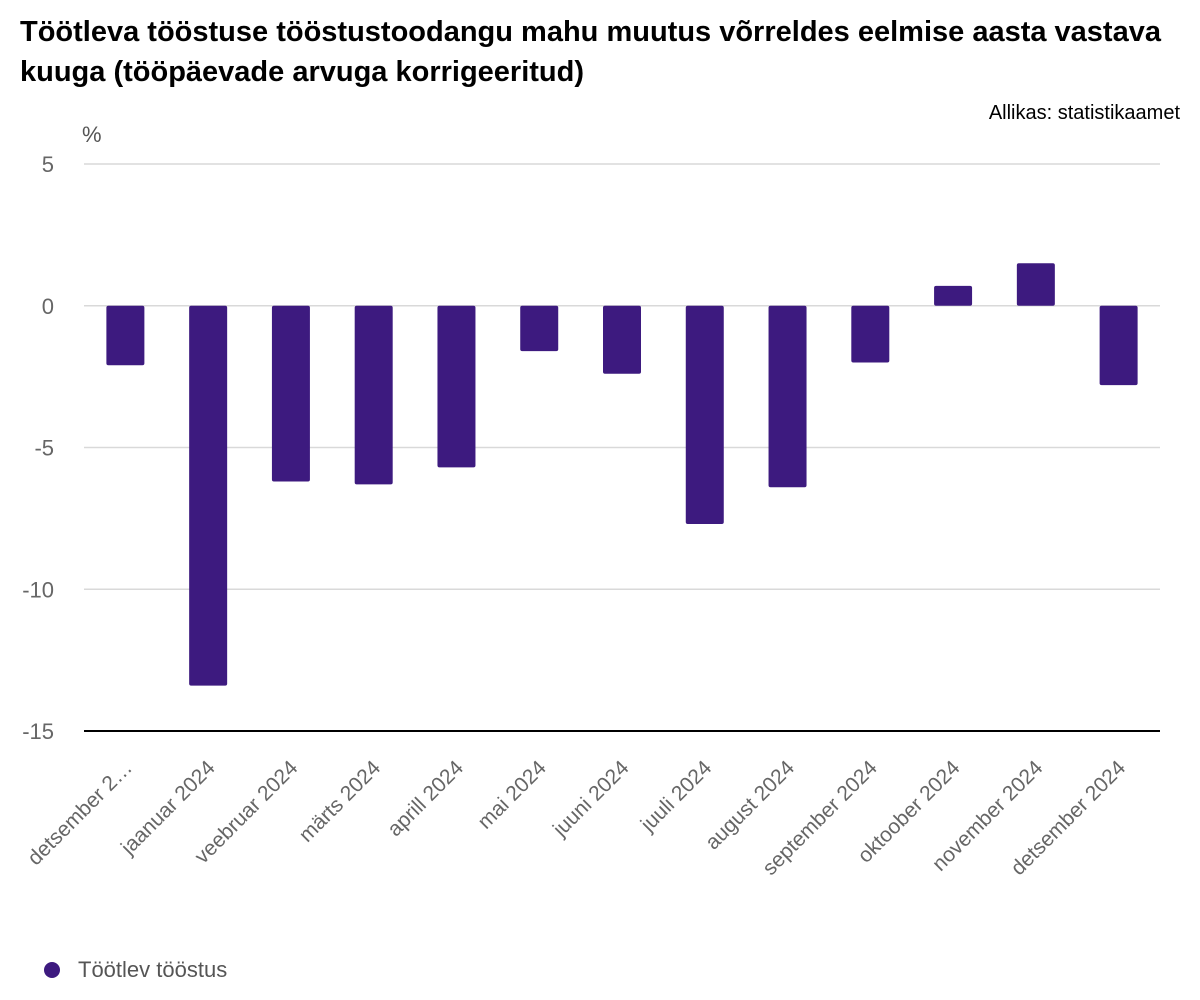  I want to click on legend: Töötlev tööstus, so click(135, 970).